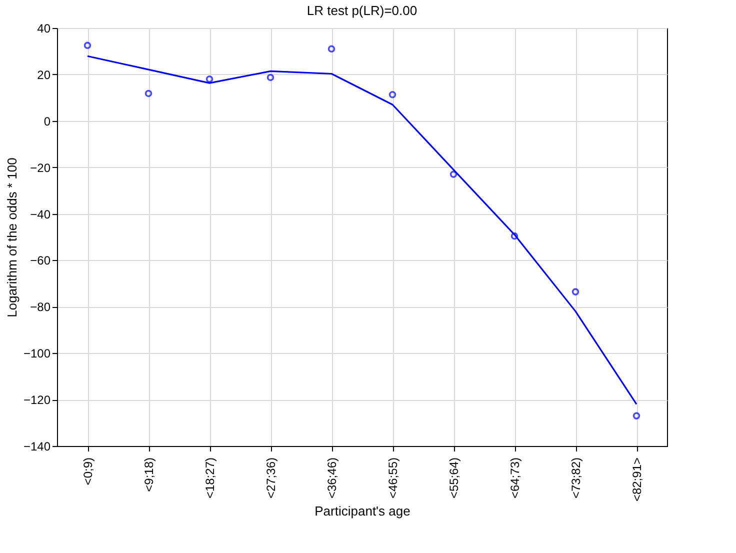  Describe the element at coordinates (210, 478) in the screenshot. I see `x-tick-label: <18;27)` at that location.